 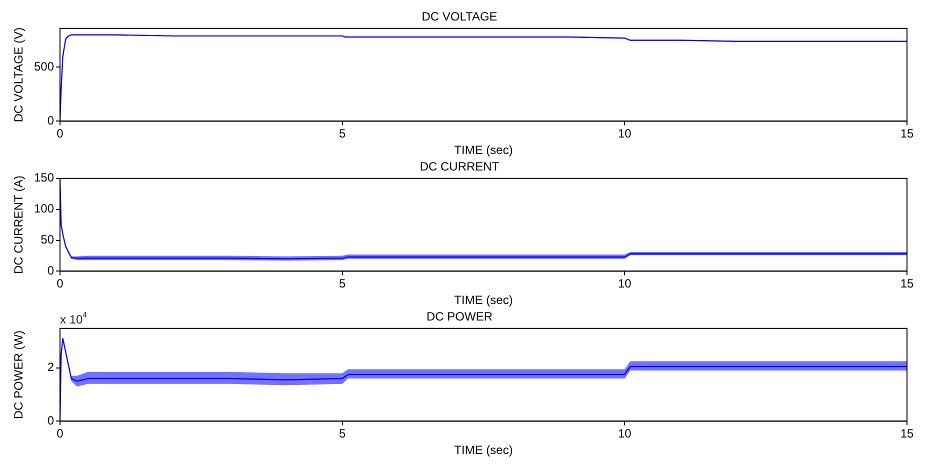 I want to click on y-tick-label: 2, so click(x=50, y=367).